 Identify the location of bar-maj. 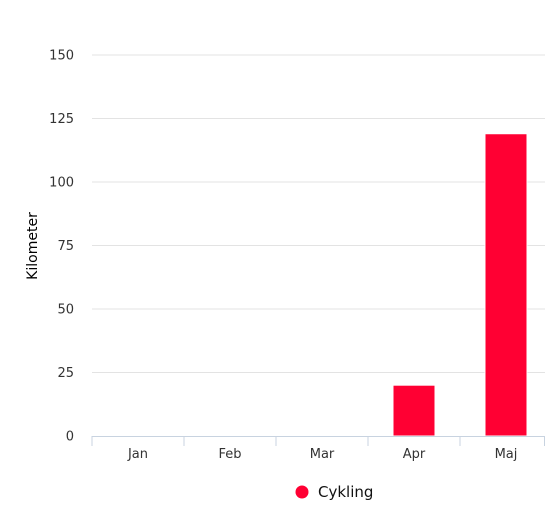
(506, 285).